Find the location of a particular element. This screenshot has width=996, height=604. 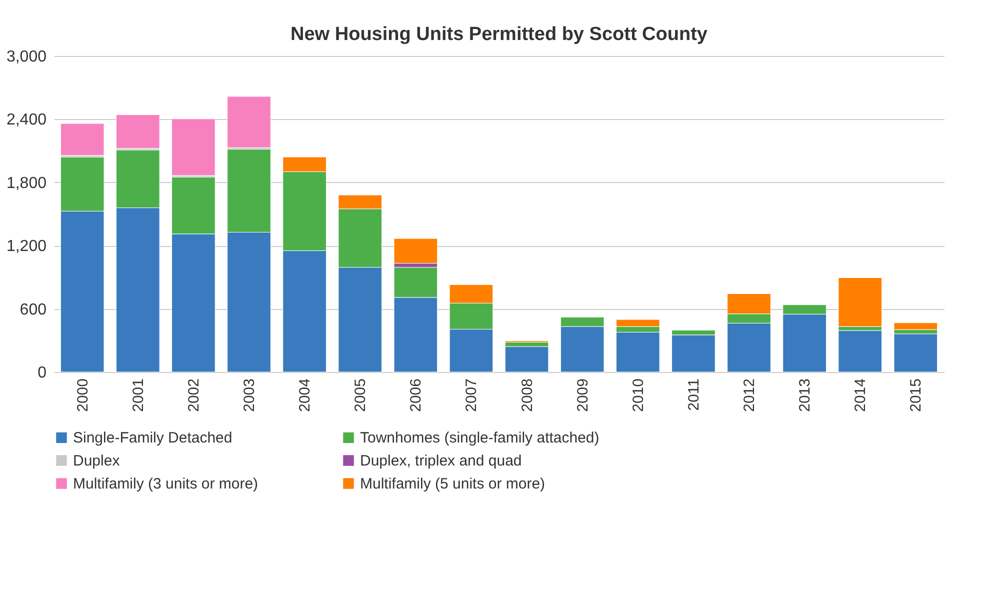

x-tick-label: 2002 is located at coordinates (193, 395).